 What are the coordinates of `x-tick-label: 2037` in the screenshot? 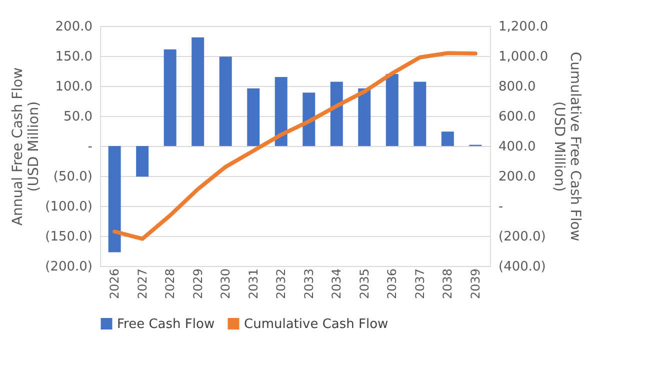 It's located at (419, 284).